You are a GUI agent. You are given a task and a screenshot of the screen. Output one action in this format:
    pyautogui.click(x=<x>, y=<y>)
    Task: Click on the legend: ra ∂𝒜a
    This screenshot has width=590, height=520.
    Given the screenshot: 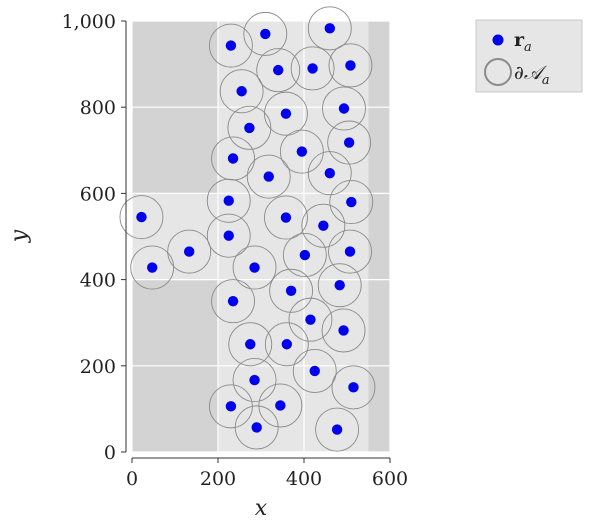 What is the action you would take?
    pyautogui.click(x=529, y=56)
    